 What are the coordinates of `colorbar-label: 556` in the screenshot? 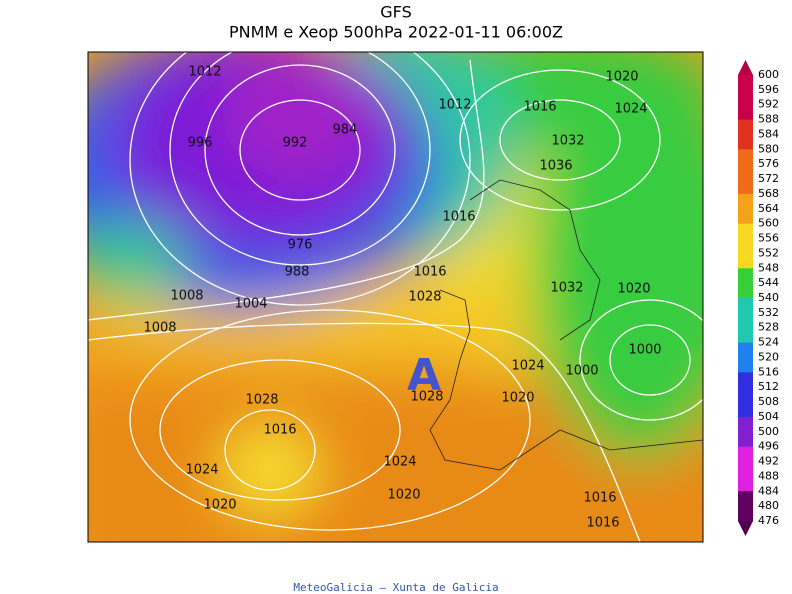 It's located at (768, 238).